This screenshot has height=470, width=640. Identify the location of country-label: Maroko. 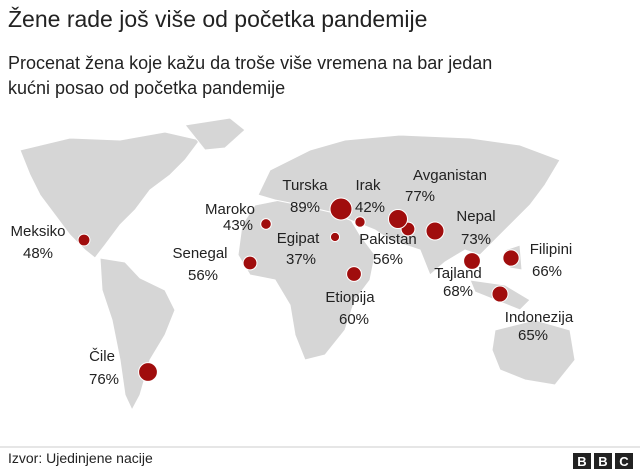
(230, 209).